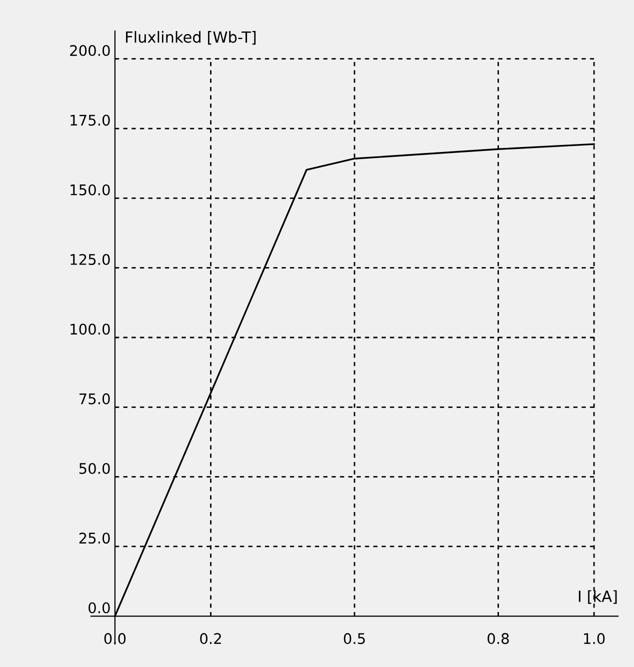  What do you see at coordinates (594, 638) in the screenshot?
I see `x-tick-label: 1.0` at bounding box center [594, 638].